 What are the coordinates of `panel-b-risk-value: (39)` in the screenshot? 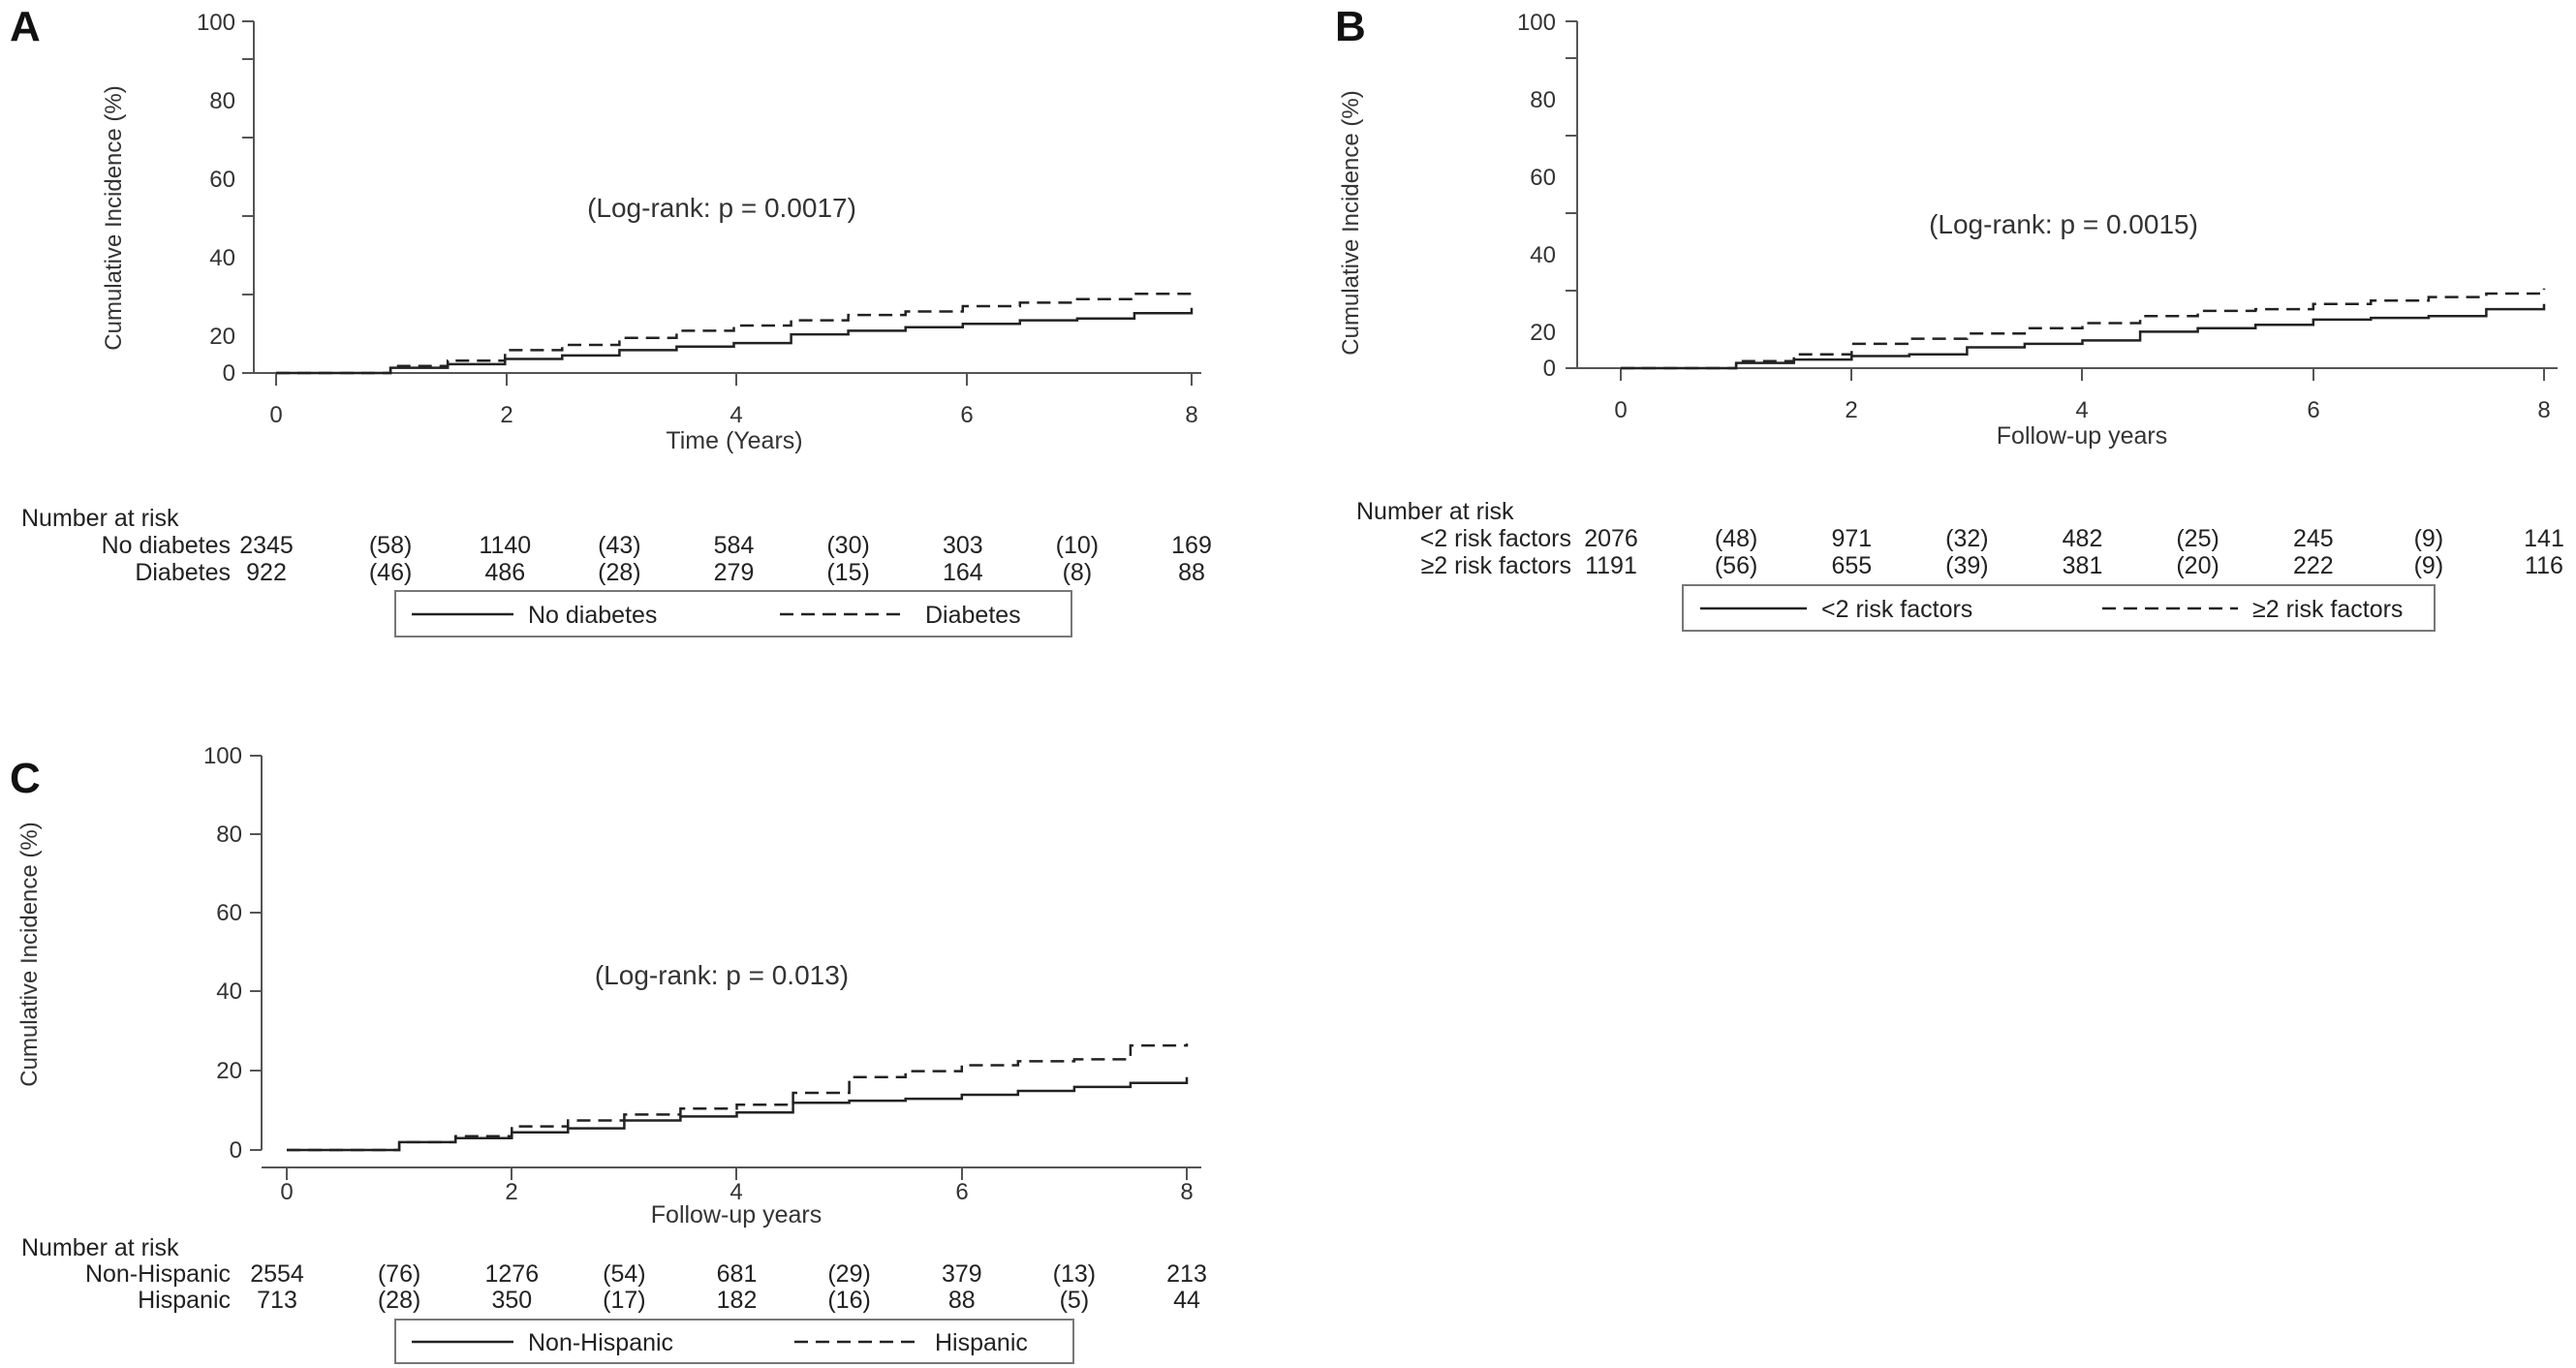 It's located at (1966, 565).